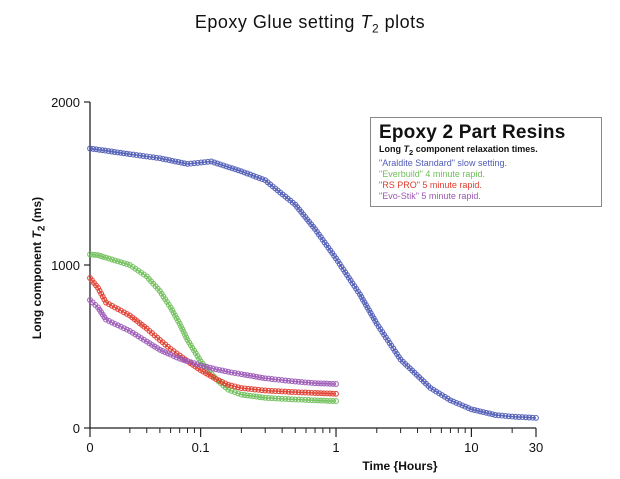 The image size is (620, 479). Describe the element at coordinates (472, 132) in the screenshot. I see `legend-title: Epoxy 2 Part Resins` at that location.